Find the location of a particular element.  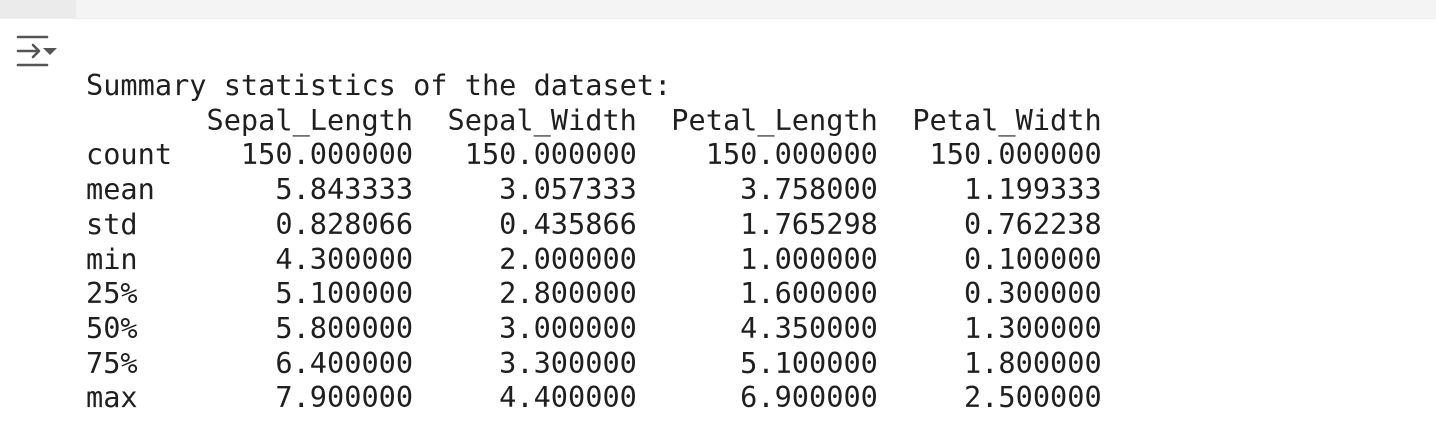

table-row-50: 50% 5.800000 3.000000 4.350000 1.300000 is located at coordinates (594, 327).